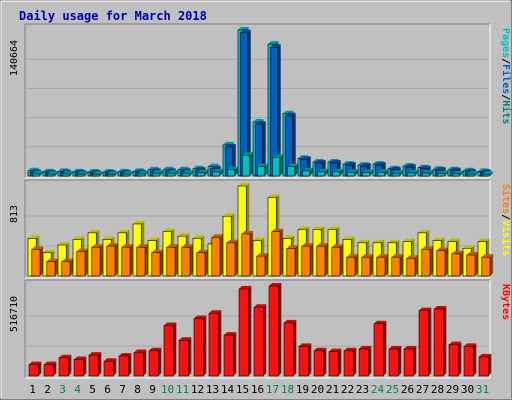 This screenshot has height=400, width=512. What do you see at coordinates (167, 389) in the screenshot?
I see `x-tick-label-10: 10` at bounding box center [167, 389].